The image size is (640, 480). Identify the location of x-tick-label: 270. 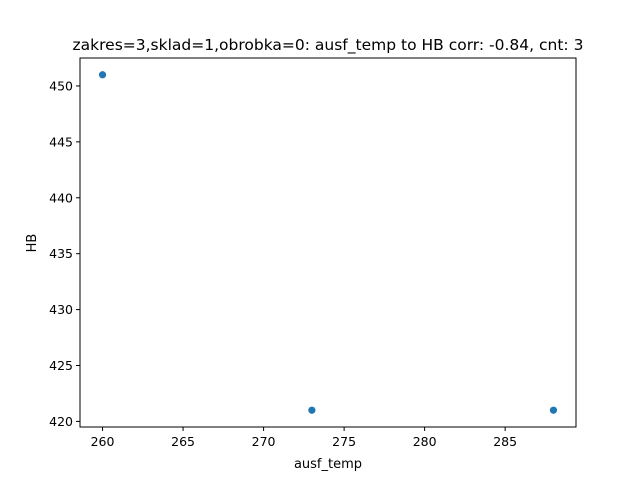
(264, 441).